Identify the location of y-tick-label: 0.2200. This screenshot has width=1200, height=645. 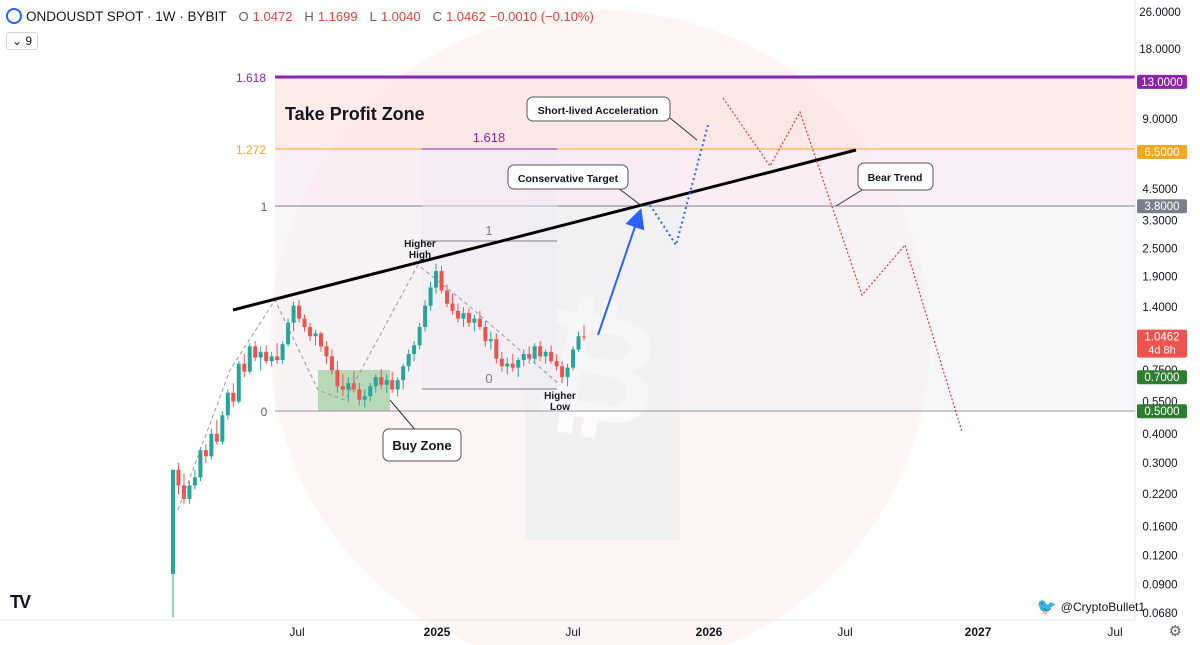
(1159, 495).